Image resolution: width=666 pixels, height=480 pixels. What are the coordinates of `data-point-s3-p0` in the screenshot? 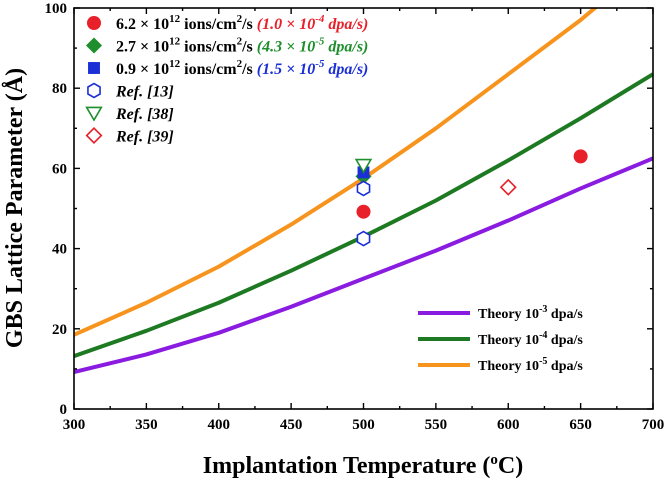 It's located at (363, 238).